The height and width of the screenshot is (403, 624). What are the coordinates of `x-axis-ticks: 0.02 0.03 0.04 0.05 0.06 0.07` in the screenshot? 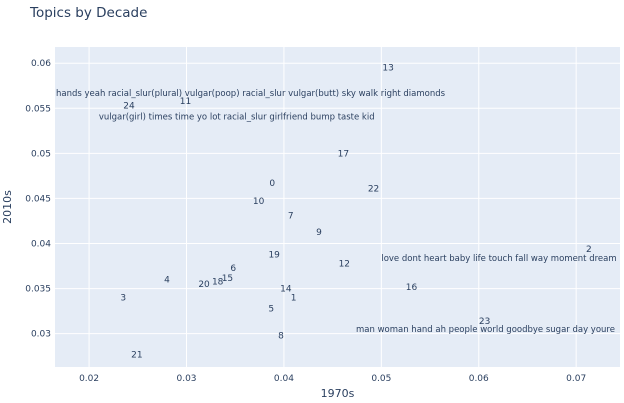 It's located at (332, 379).